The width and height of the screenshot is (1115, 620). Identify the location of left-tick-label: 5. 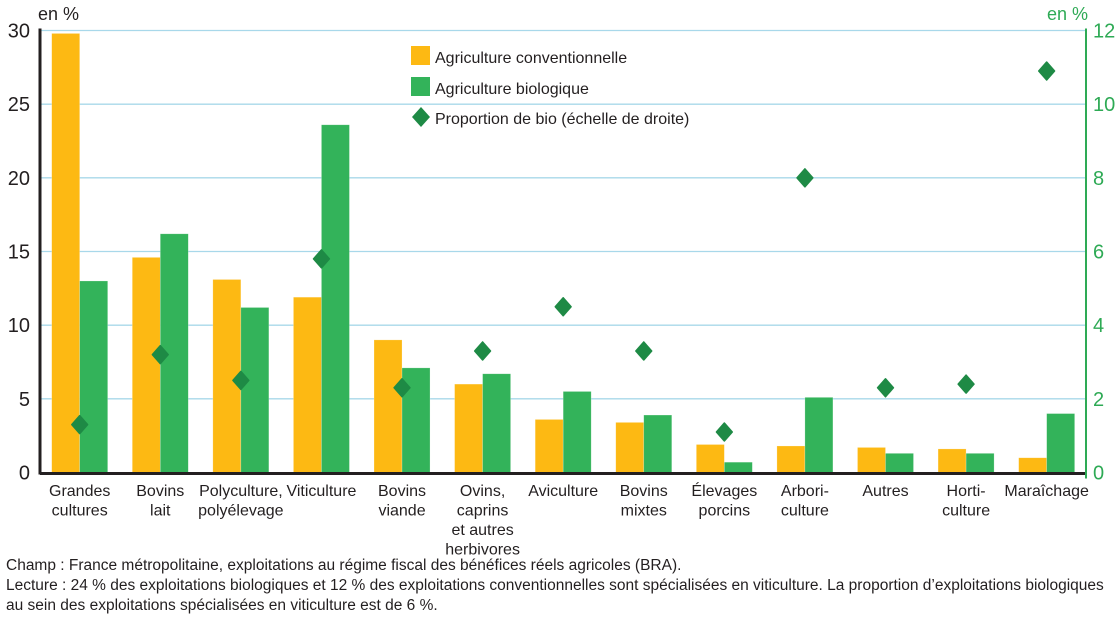
(24, 400).